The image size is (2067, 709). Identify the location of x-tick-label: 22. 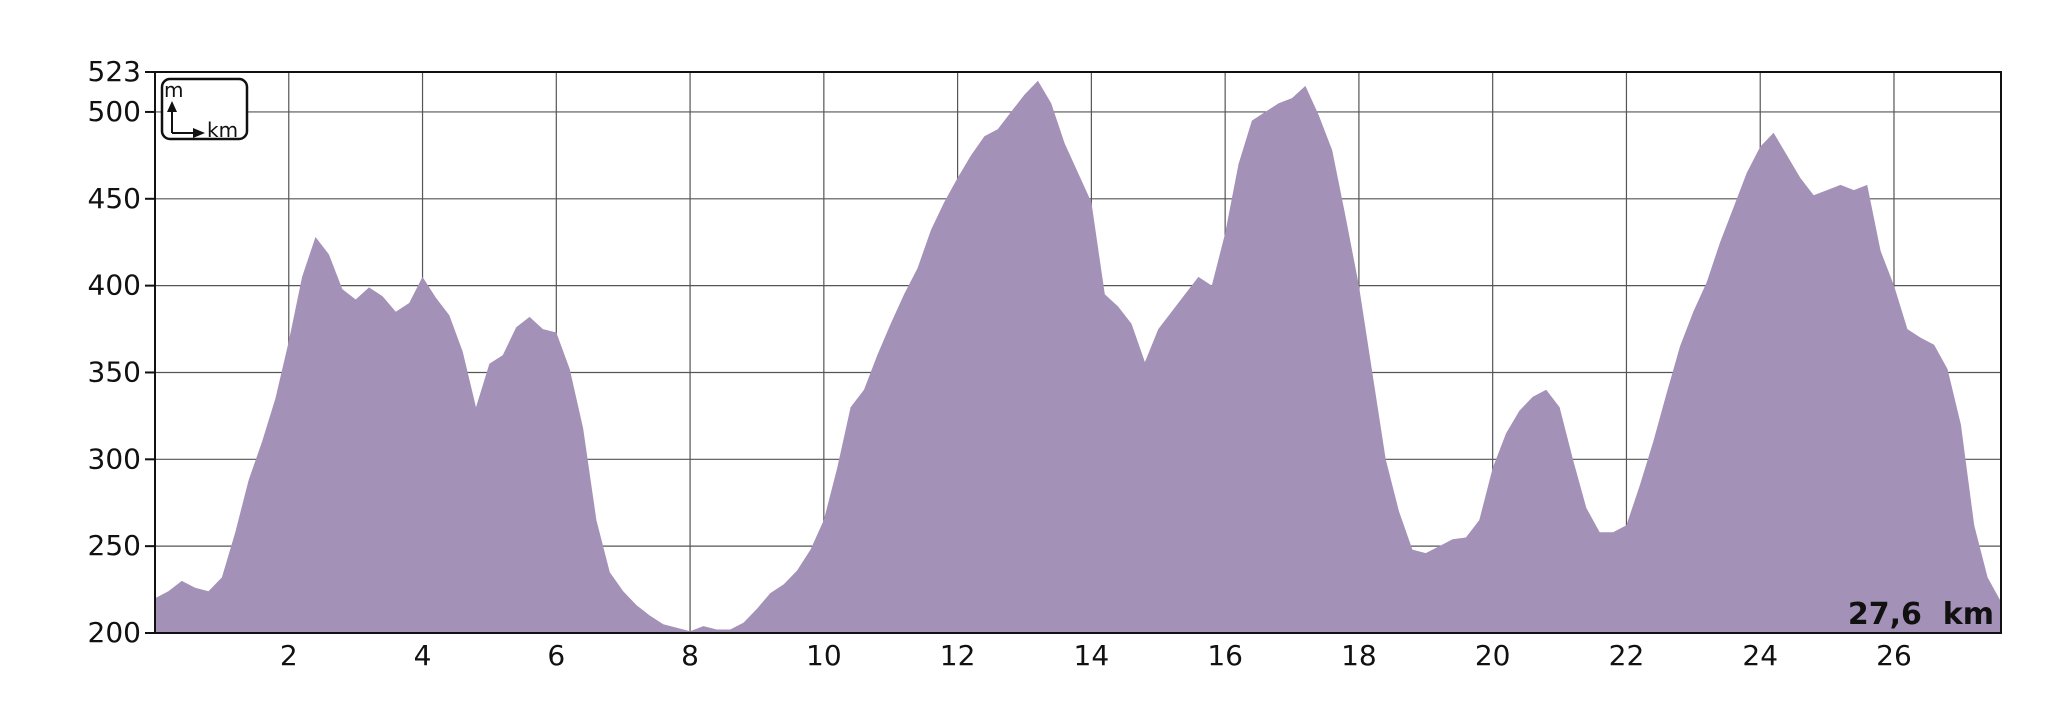
(1627, 655).